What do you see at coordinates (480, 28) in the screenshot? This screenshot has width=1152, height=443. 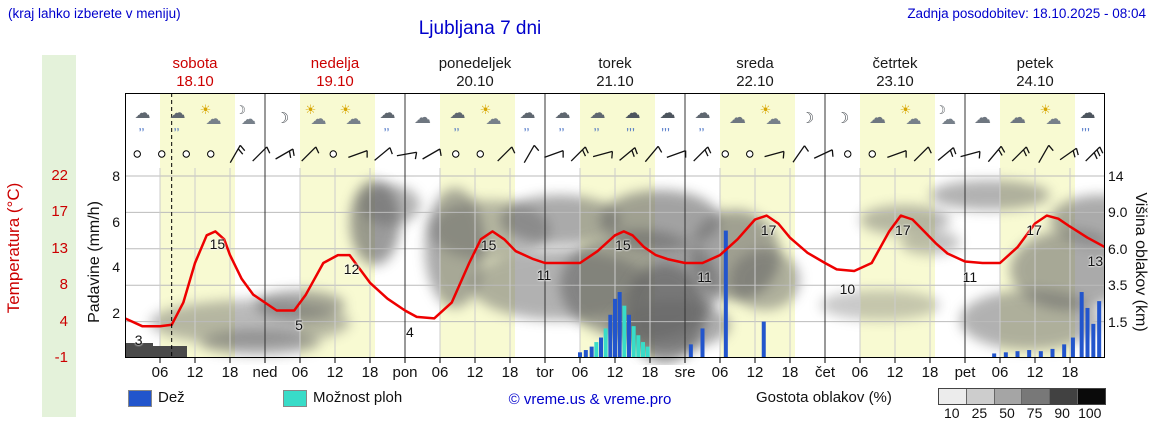 I see `page-title: Ljubljana 7 dni` at bounding box center [480, 28].